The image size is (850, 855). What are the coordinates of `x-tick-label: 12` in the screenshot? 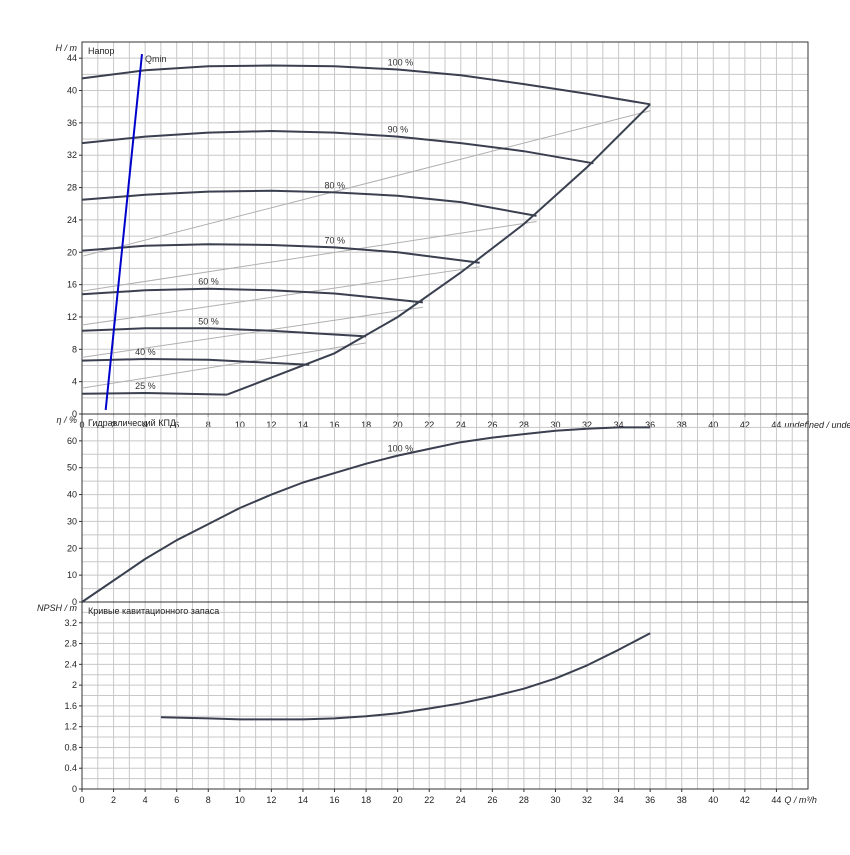 It's located at (271, 800).